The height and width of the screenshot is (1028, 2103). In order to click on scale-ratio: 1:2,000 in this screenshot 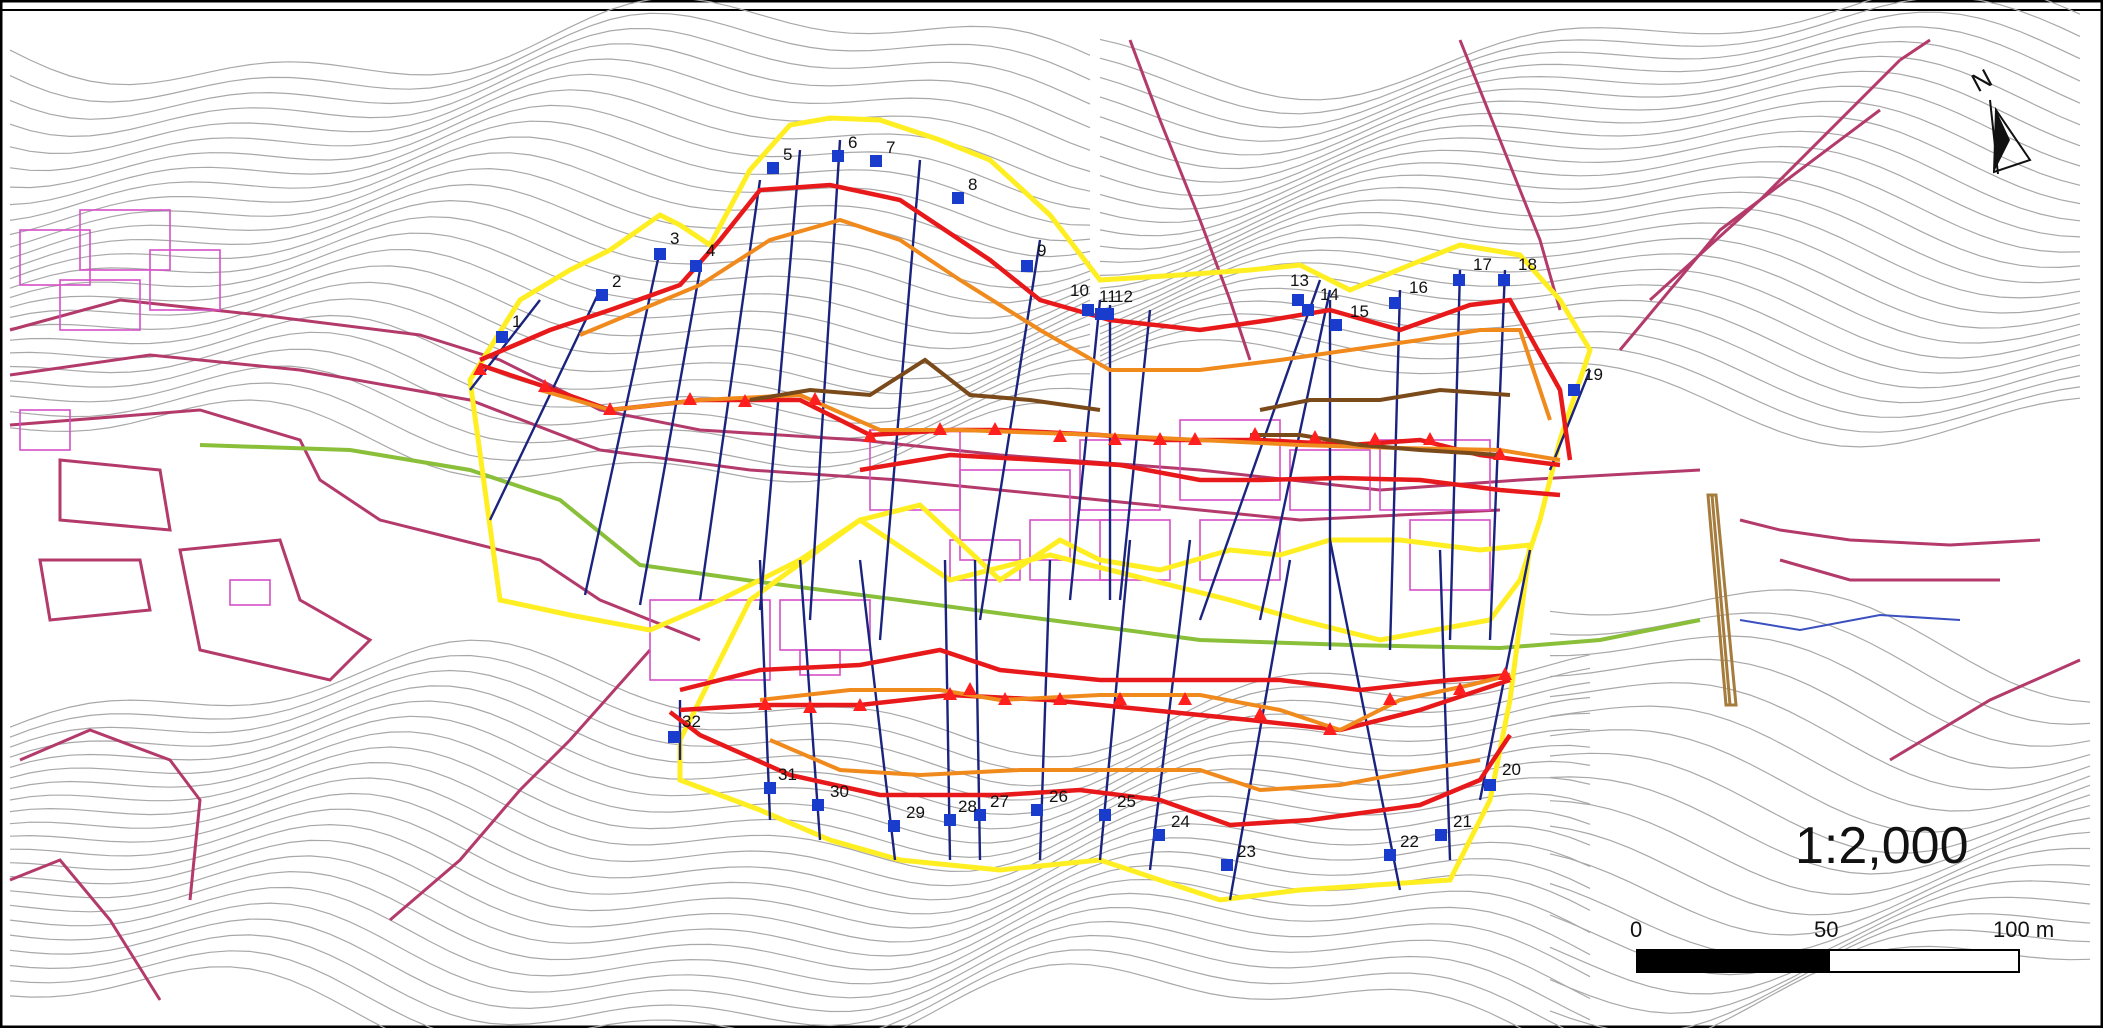, I will do `click(1882, 846)`.